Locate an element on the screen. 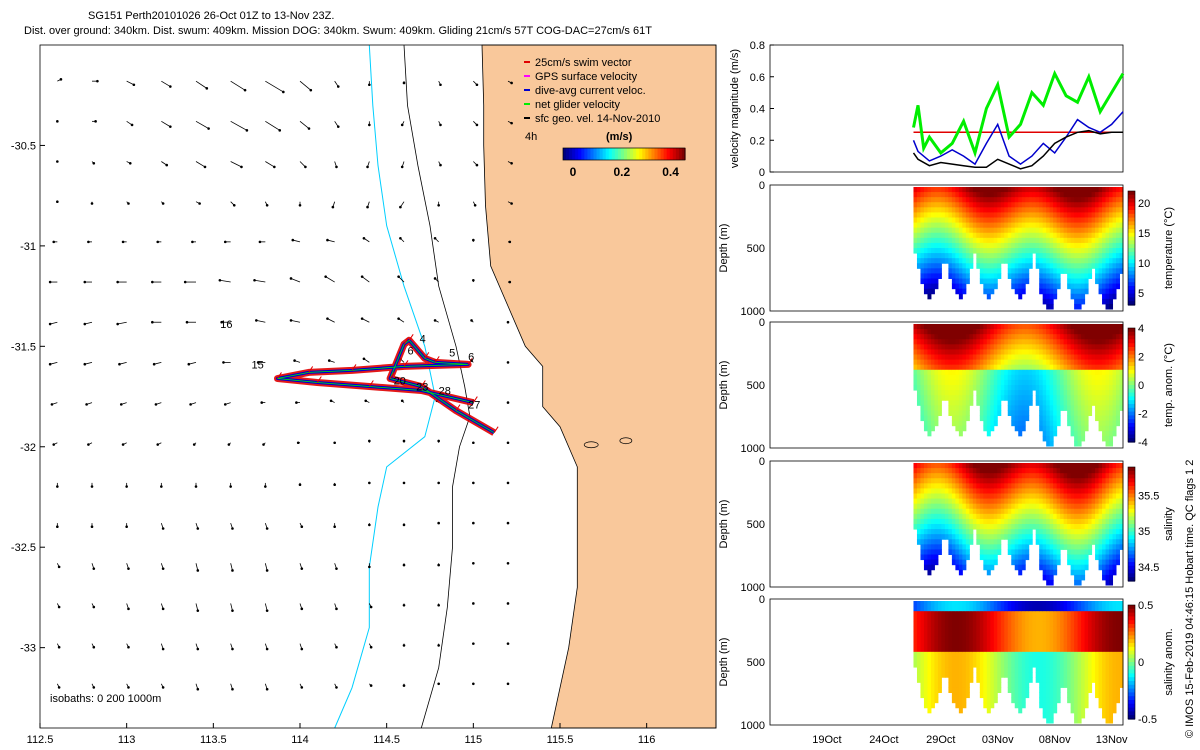 The image size is (1200, 750). velocity-arrow is located at coordinates (295, 280).